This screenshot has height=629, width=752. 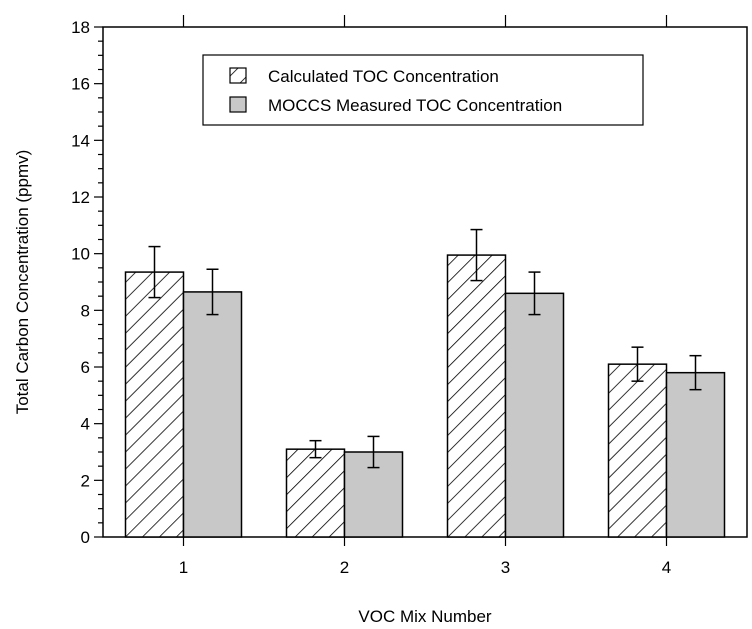 I want to click on y-tick-label: 18, so click(x=80, y=27).